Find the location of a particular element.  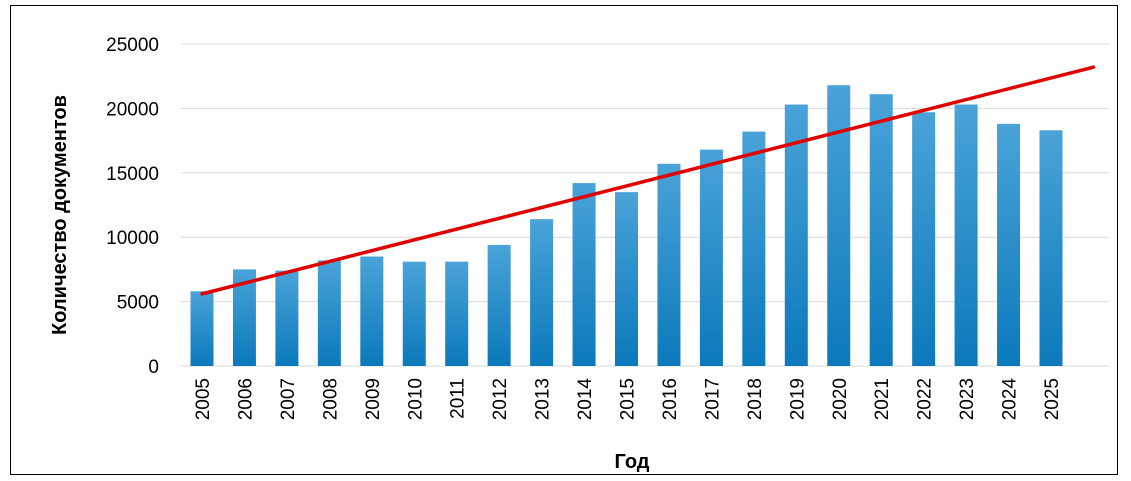

x-tick-label: 2007 is located at coordinates (288, 399).